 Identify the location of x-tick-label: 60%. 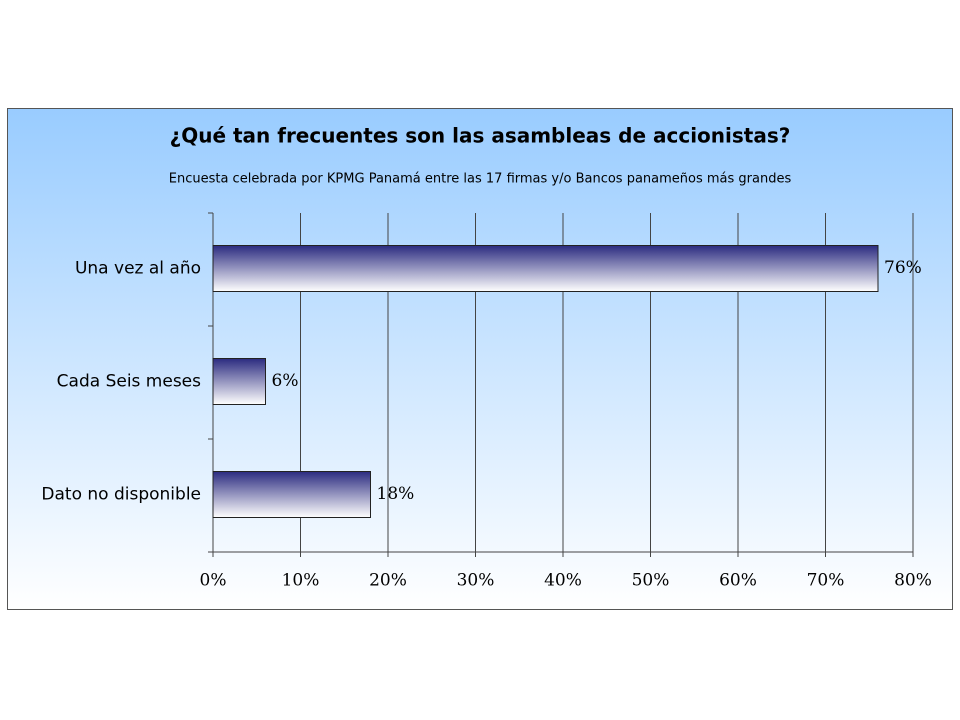
(738, 581).